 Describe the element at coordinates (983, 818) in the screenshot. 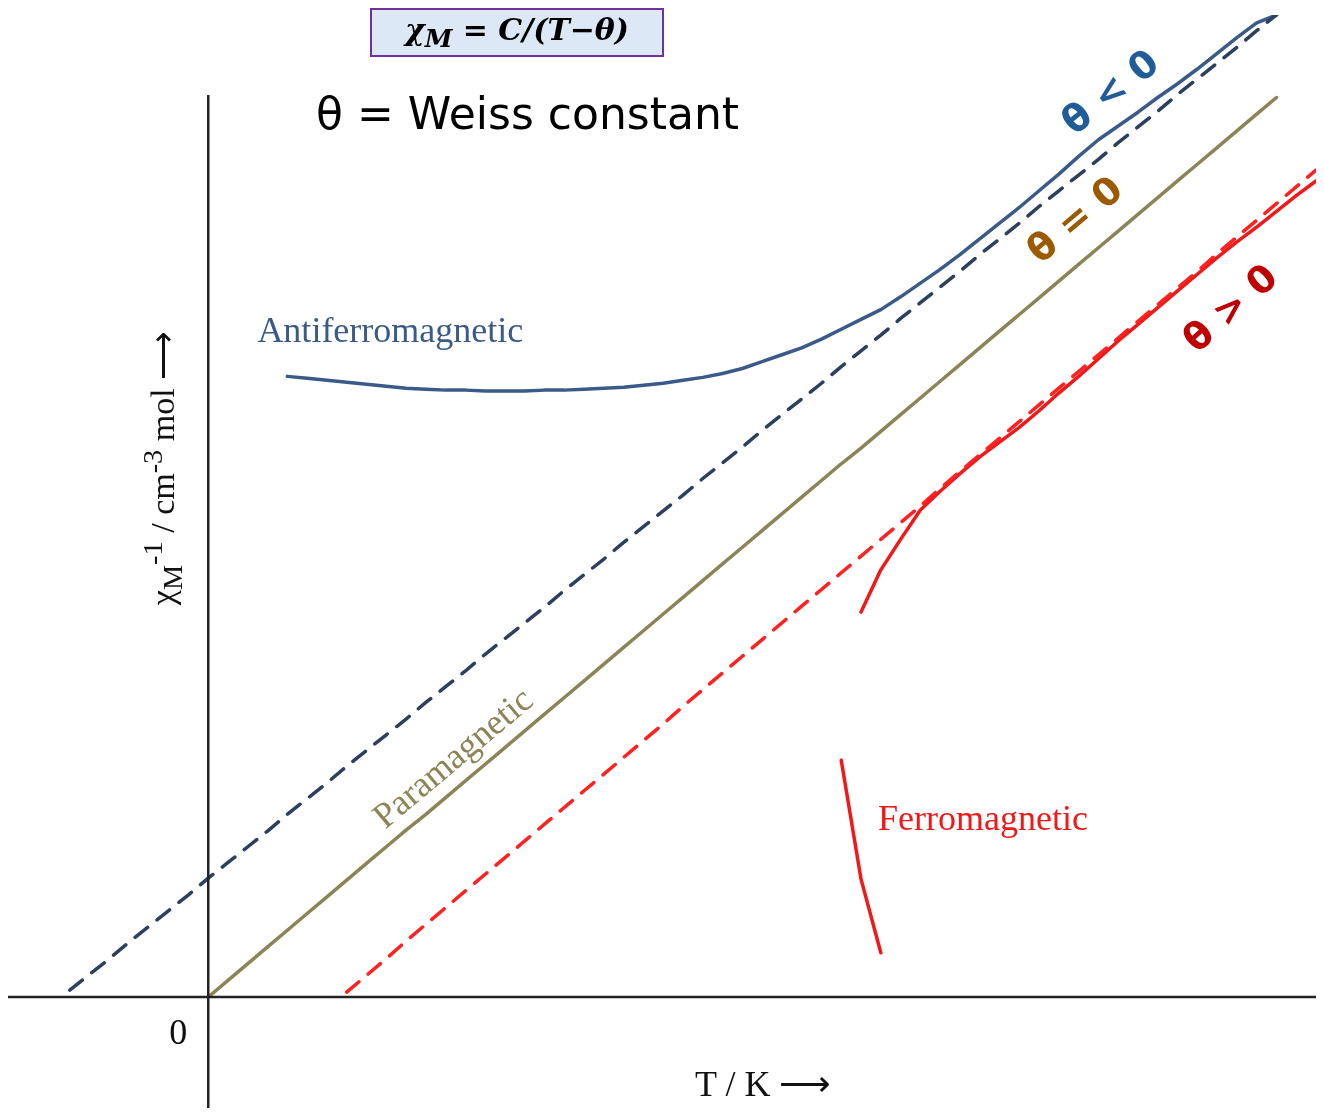

I see `text: Ferromagnetic` at that location.